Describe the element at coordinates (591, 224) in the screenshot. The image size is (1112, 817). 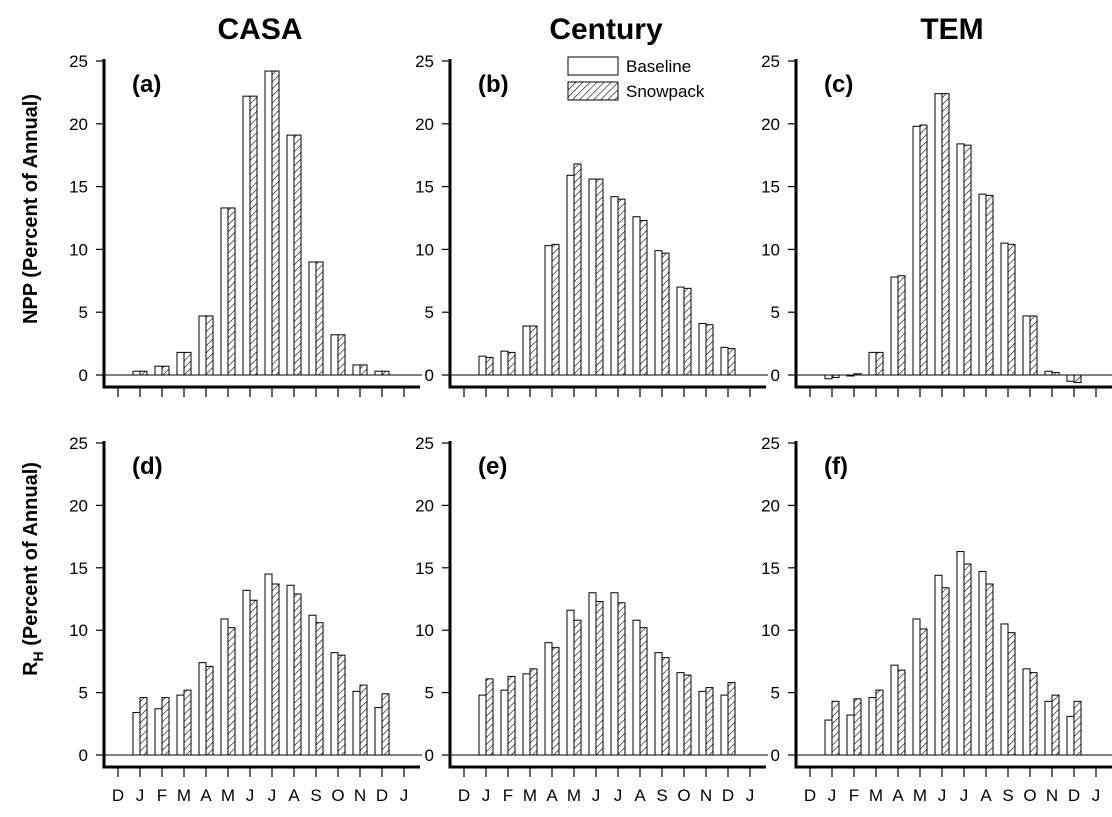
I see `panel-b: 0 5 10 15 20 25 (b)` at that location.